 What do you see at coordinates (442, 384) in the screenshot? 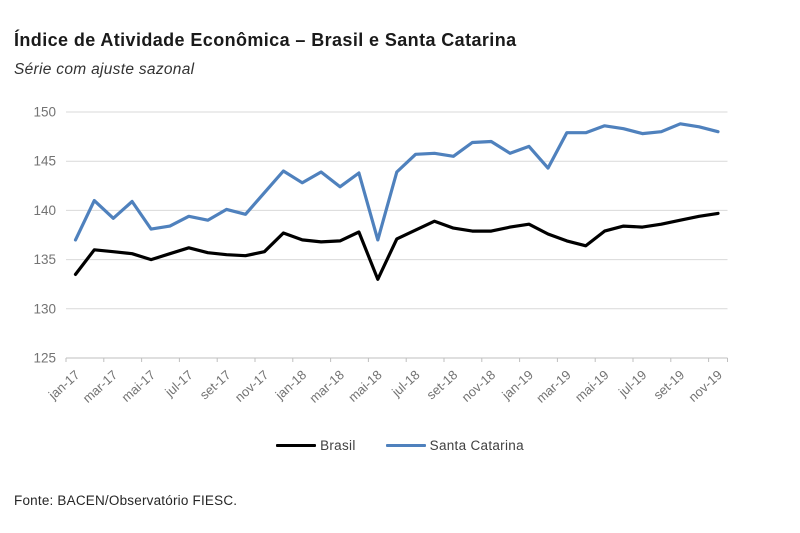
I see `svg-text: set-18` at bounding box center [442, 384].